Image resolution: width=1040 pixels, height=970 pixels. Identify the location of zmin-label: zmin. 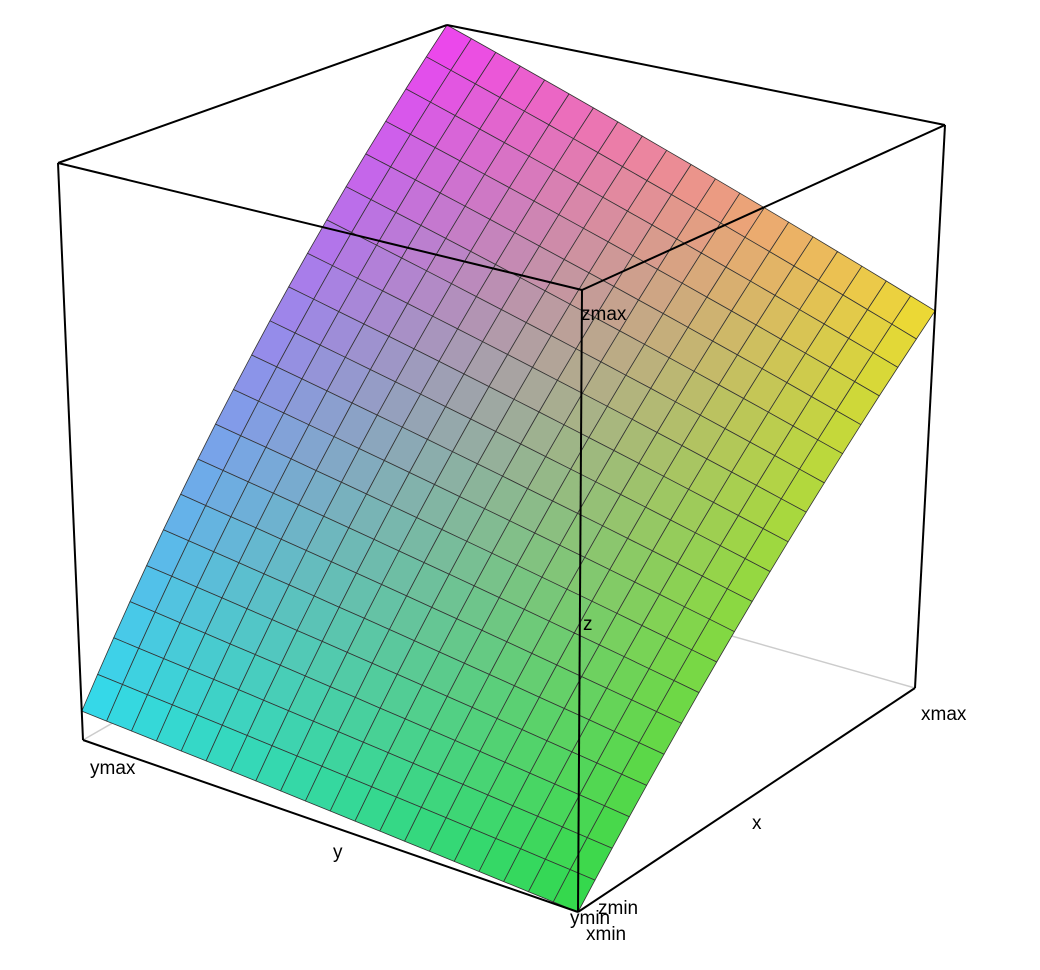
(618, 908).